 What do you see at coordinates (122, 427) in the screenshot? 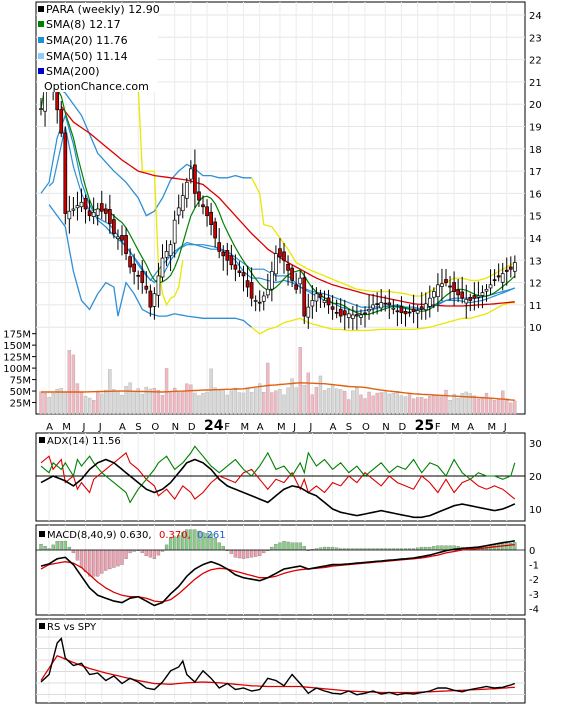
I see `month-label-4: A` at bounding box center [122, 427].